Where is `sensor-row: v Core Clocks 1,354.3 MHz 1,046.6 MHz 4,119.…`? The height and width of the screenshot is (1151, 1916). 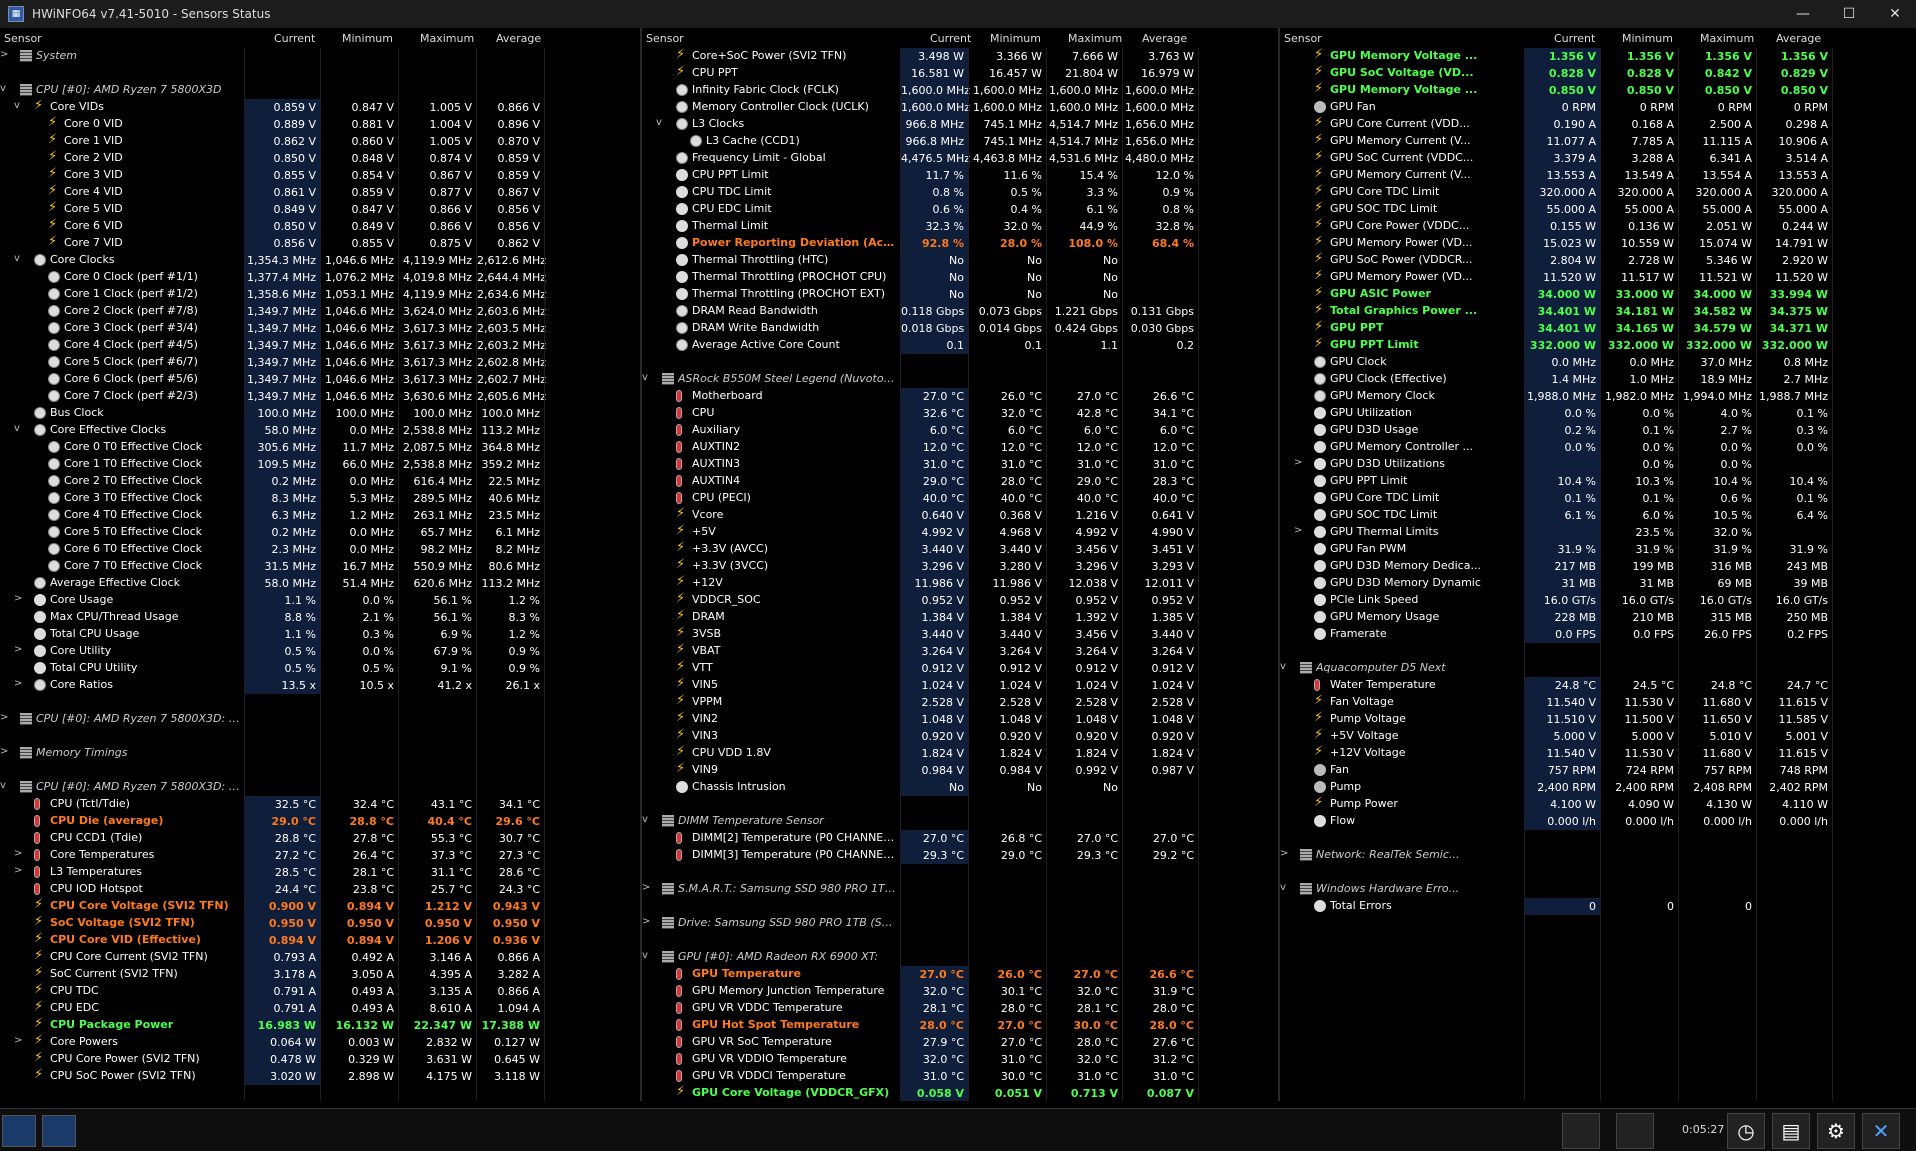
sensor-row: v Core Clocks 1,354.3 MHz 1,046.6 MHz 4,119.… is located at coordinates (320, 260).